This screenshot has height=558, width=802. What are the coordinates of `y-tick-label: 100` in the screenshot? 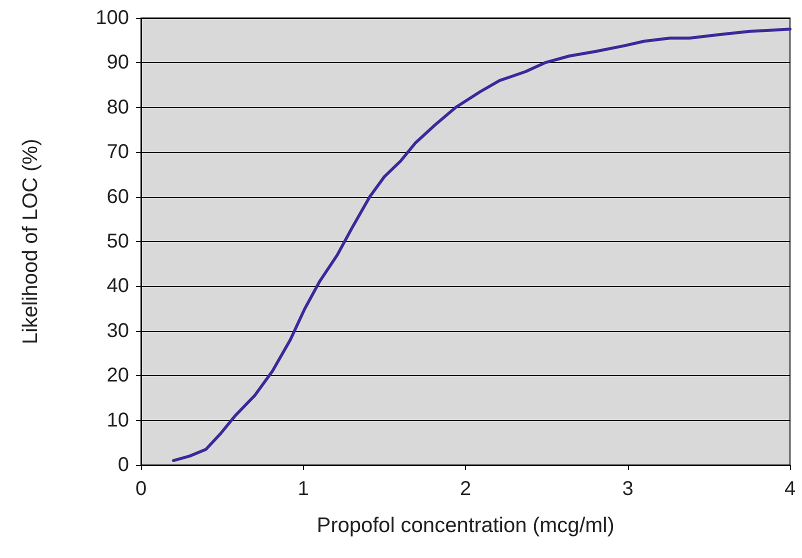 It's located at (112, 18).